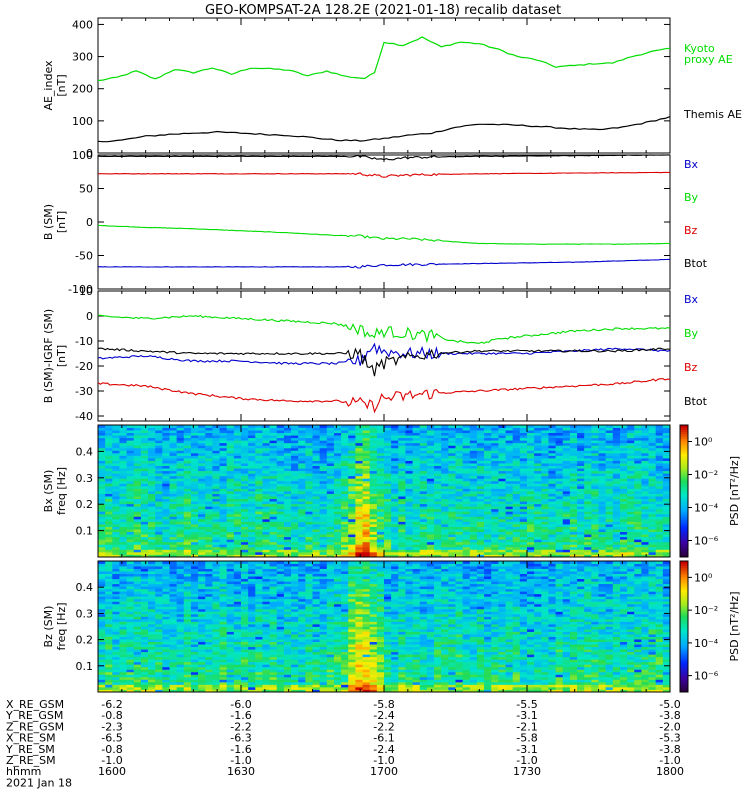  What do you see at coordinates (691, 299) in the screenshot?
I see `legend-label: Bx` at bounding box center [691, 299].